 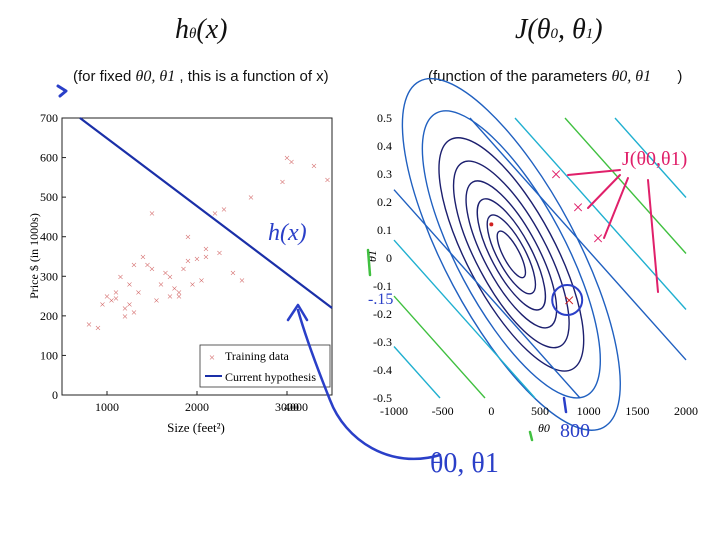 What do you see at coordinates (212, 29) in the screenshot?
I see `formula-arg: (x)` at bounding box center [212, 29].